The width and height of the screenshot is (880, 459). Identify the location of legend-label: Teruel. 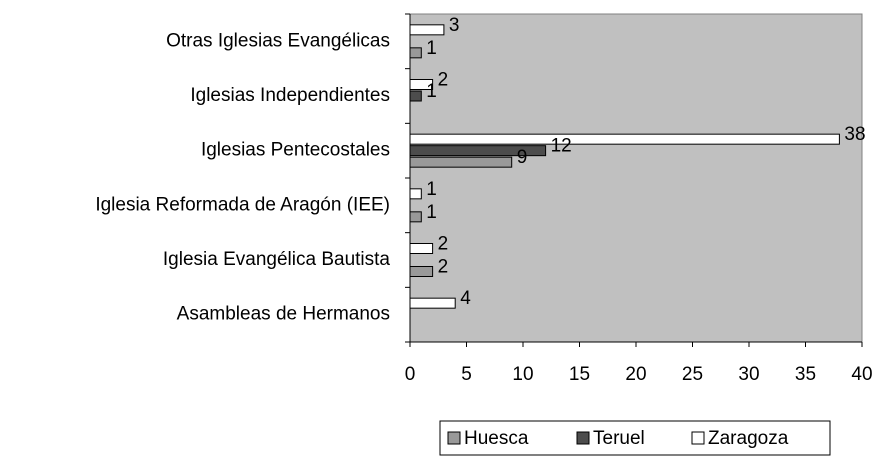
(619, 438).